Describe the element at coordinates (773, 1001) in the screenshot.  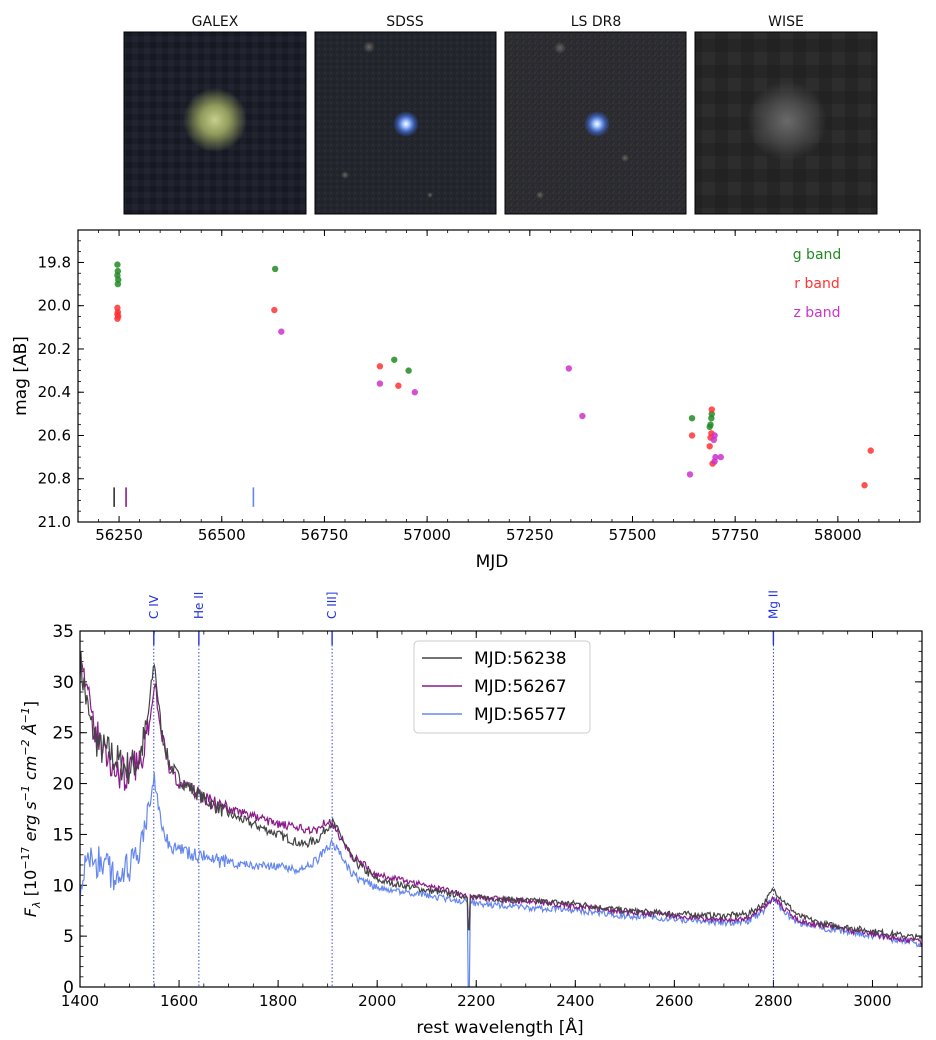
I see `spec-xtick-label: 2800` at that location.